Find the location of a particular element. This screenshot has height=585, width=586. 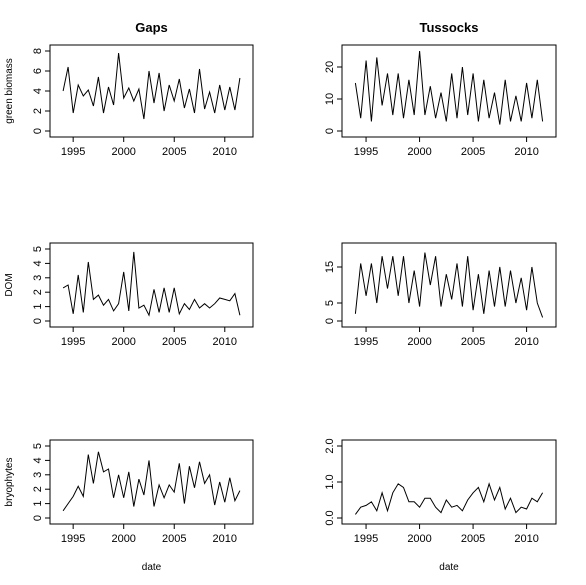

y-tick-label: 10 is located at coordinates (330, 99).